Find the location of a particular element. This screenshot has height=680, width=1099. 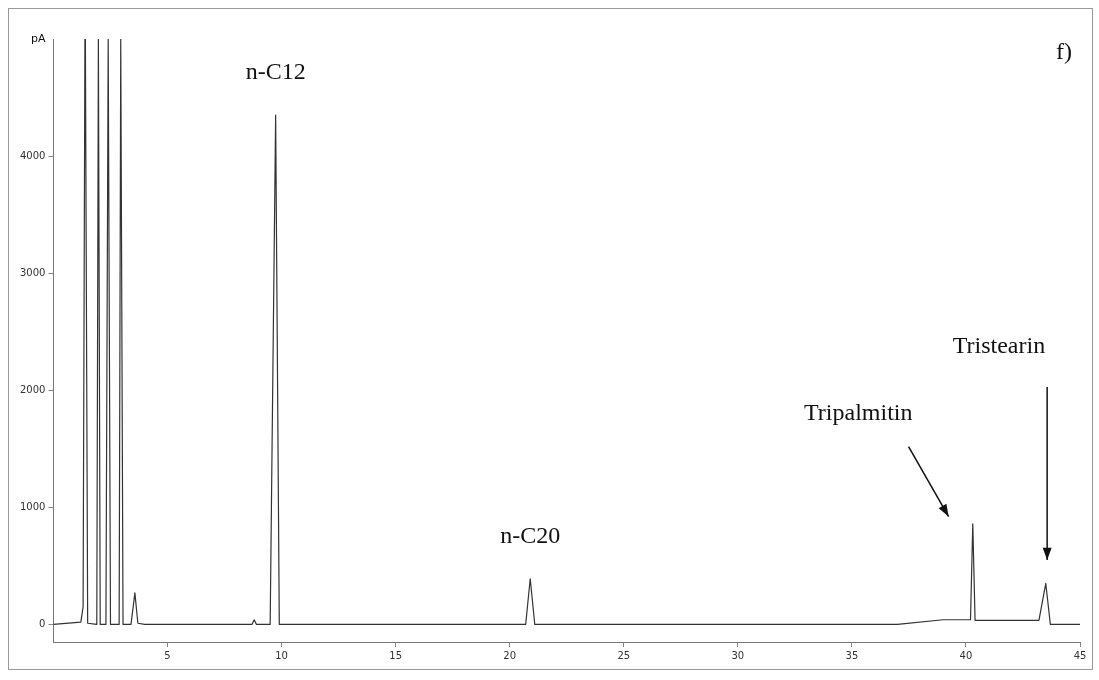

y-tick-label: 4000 is located at coordinates (33, 155).